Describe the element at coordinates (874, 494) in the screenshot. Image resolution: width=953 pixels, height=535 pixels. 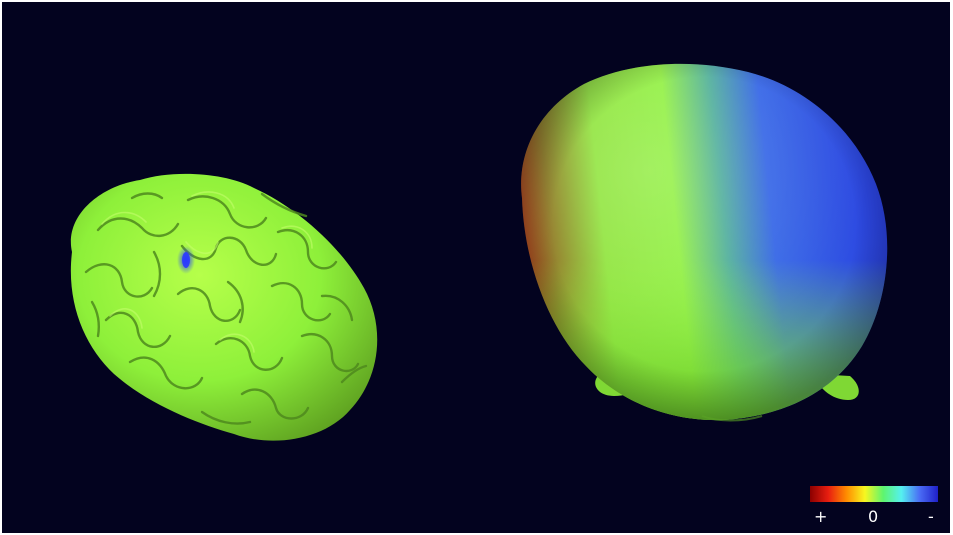
I see `color-scale-bar` at that location.